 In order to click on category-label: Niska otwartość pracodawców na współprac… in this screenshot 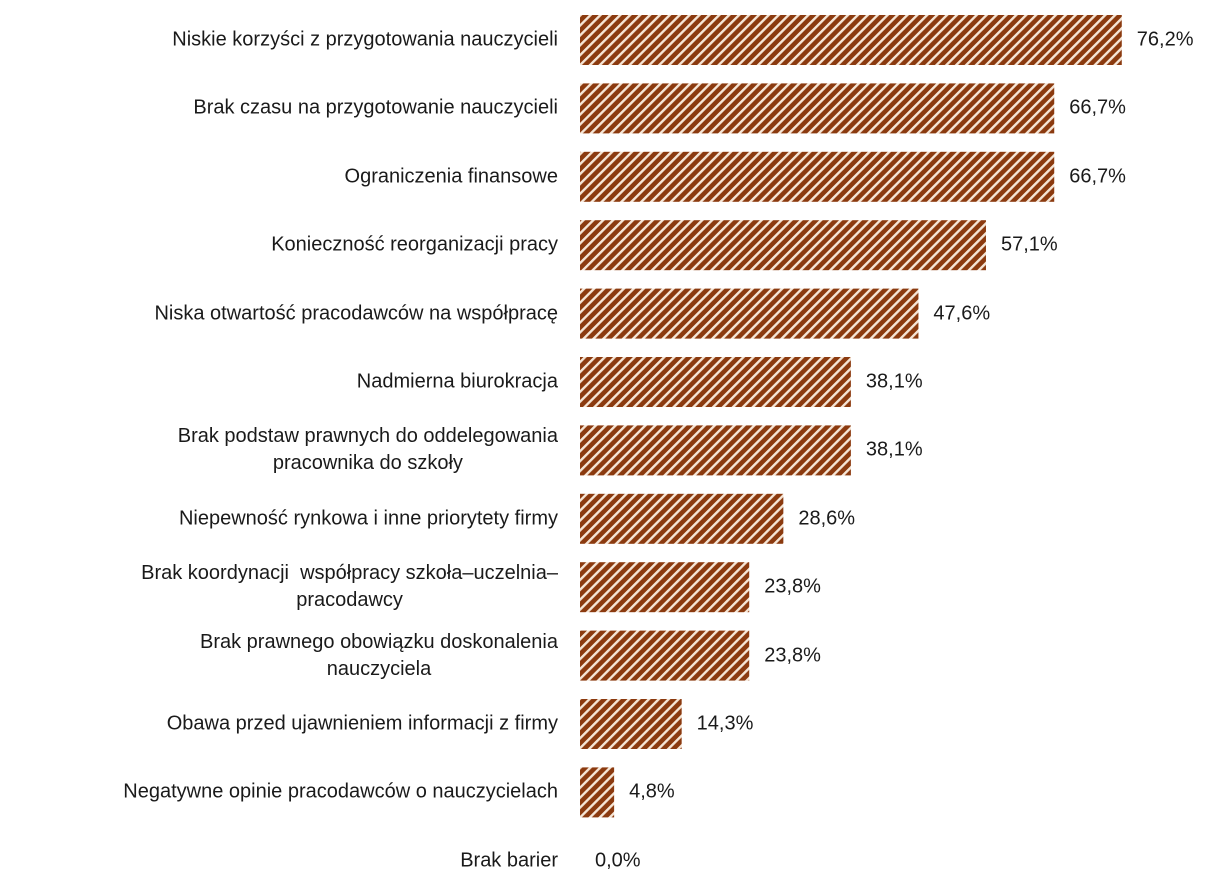, I will do `click(356, 313)`.